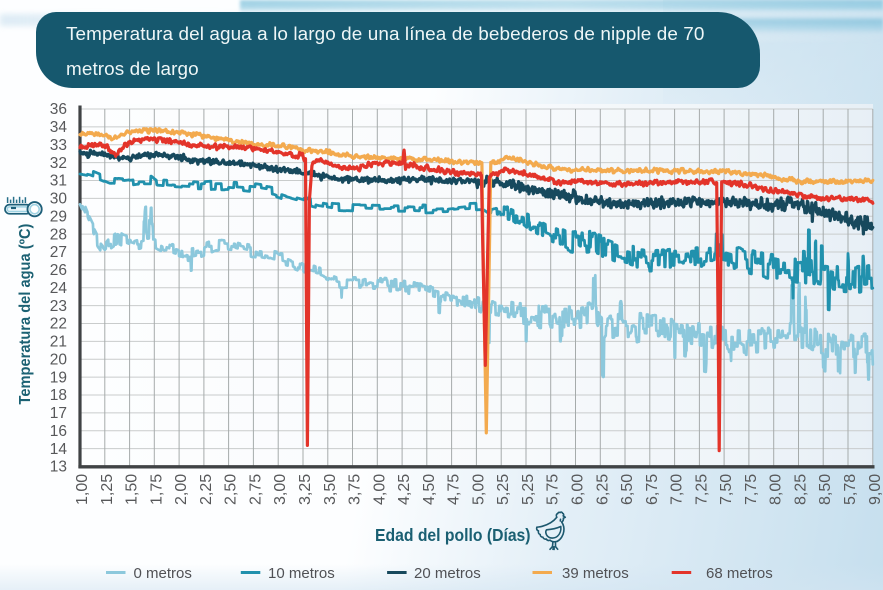  Describe the element at coordinates (58, 342) in the screenshot. I see `svg-text: 21` at that location.